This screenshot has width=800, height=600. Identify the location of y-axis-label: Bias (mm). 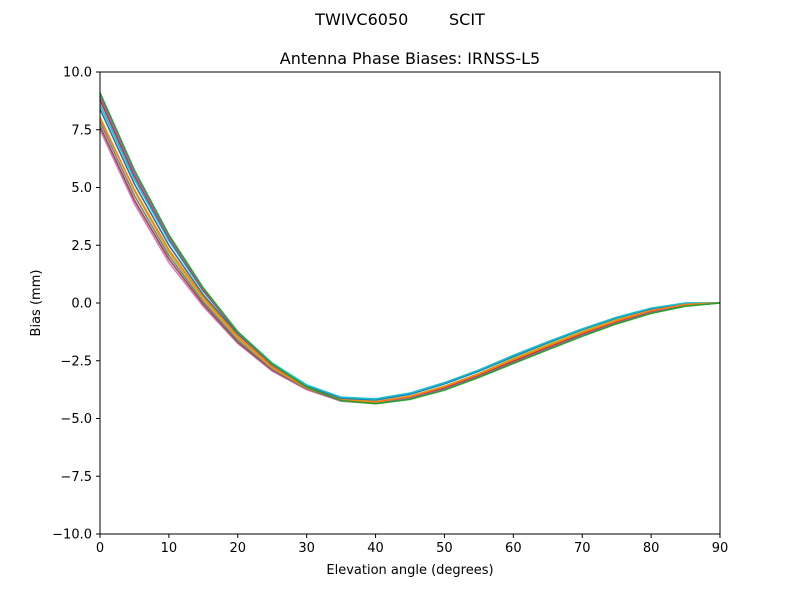
(36, 303).